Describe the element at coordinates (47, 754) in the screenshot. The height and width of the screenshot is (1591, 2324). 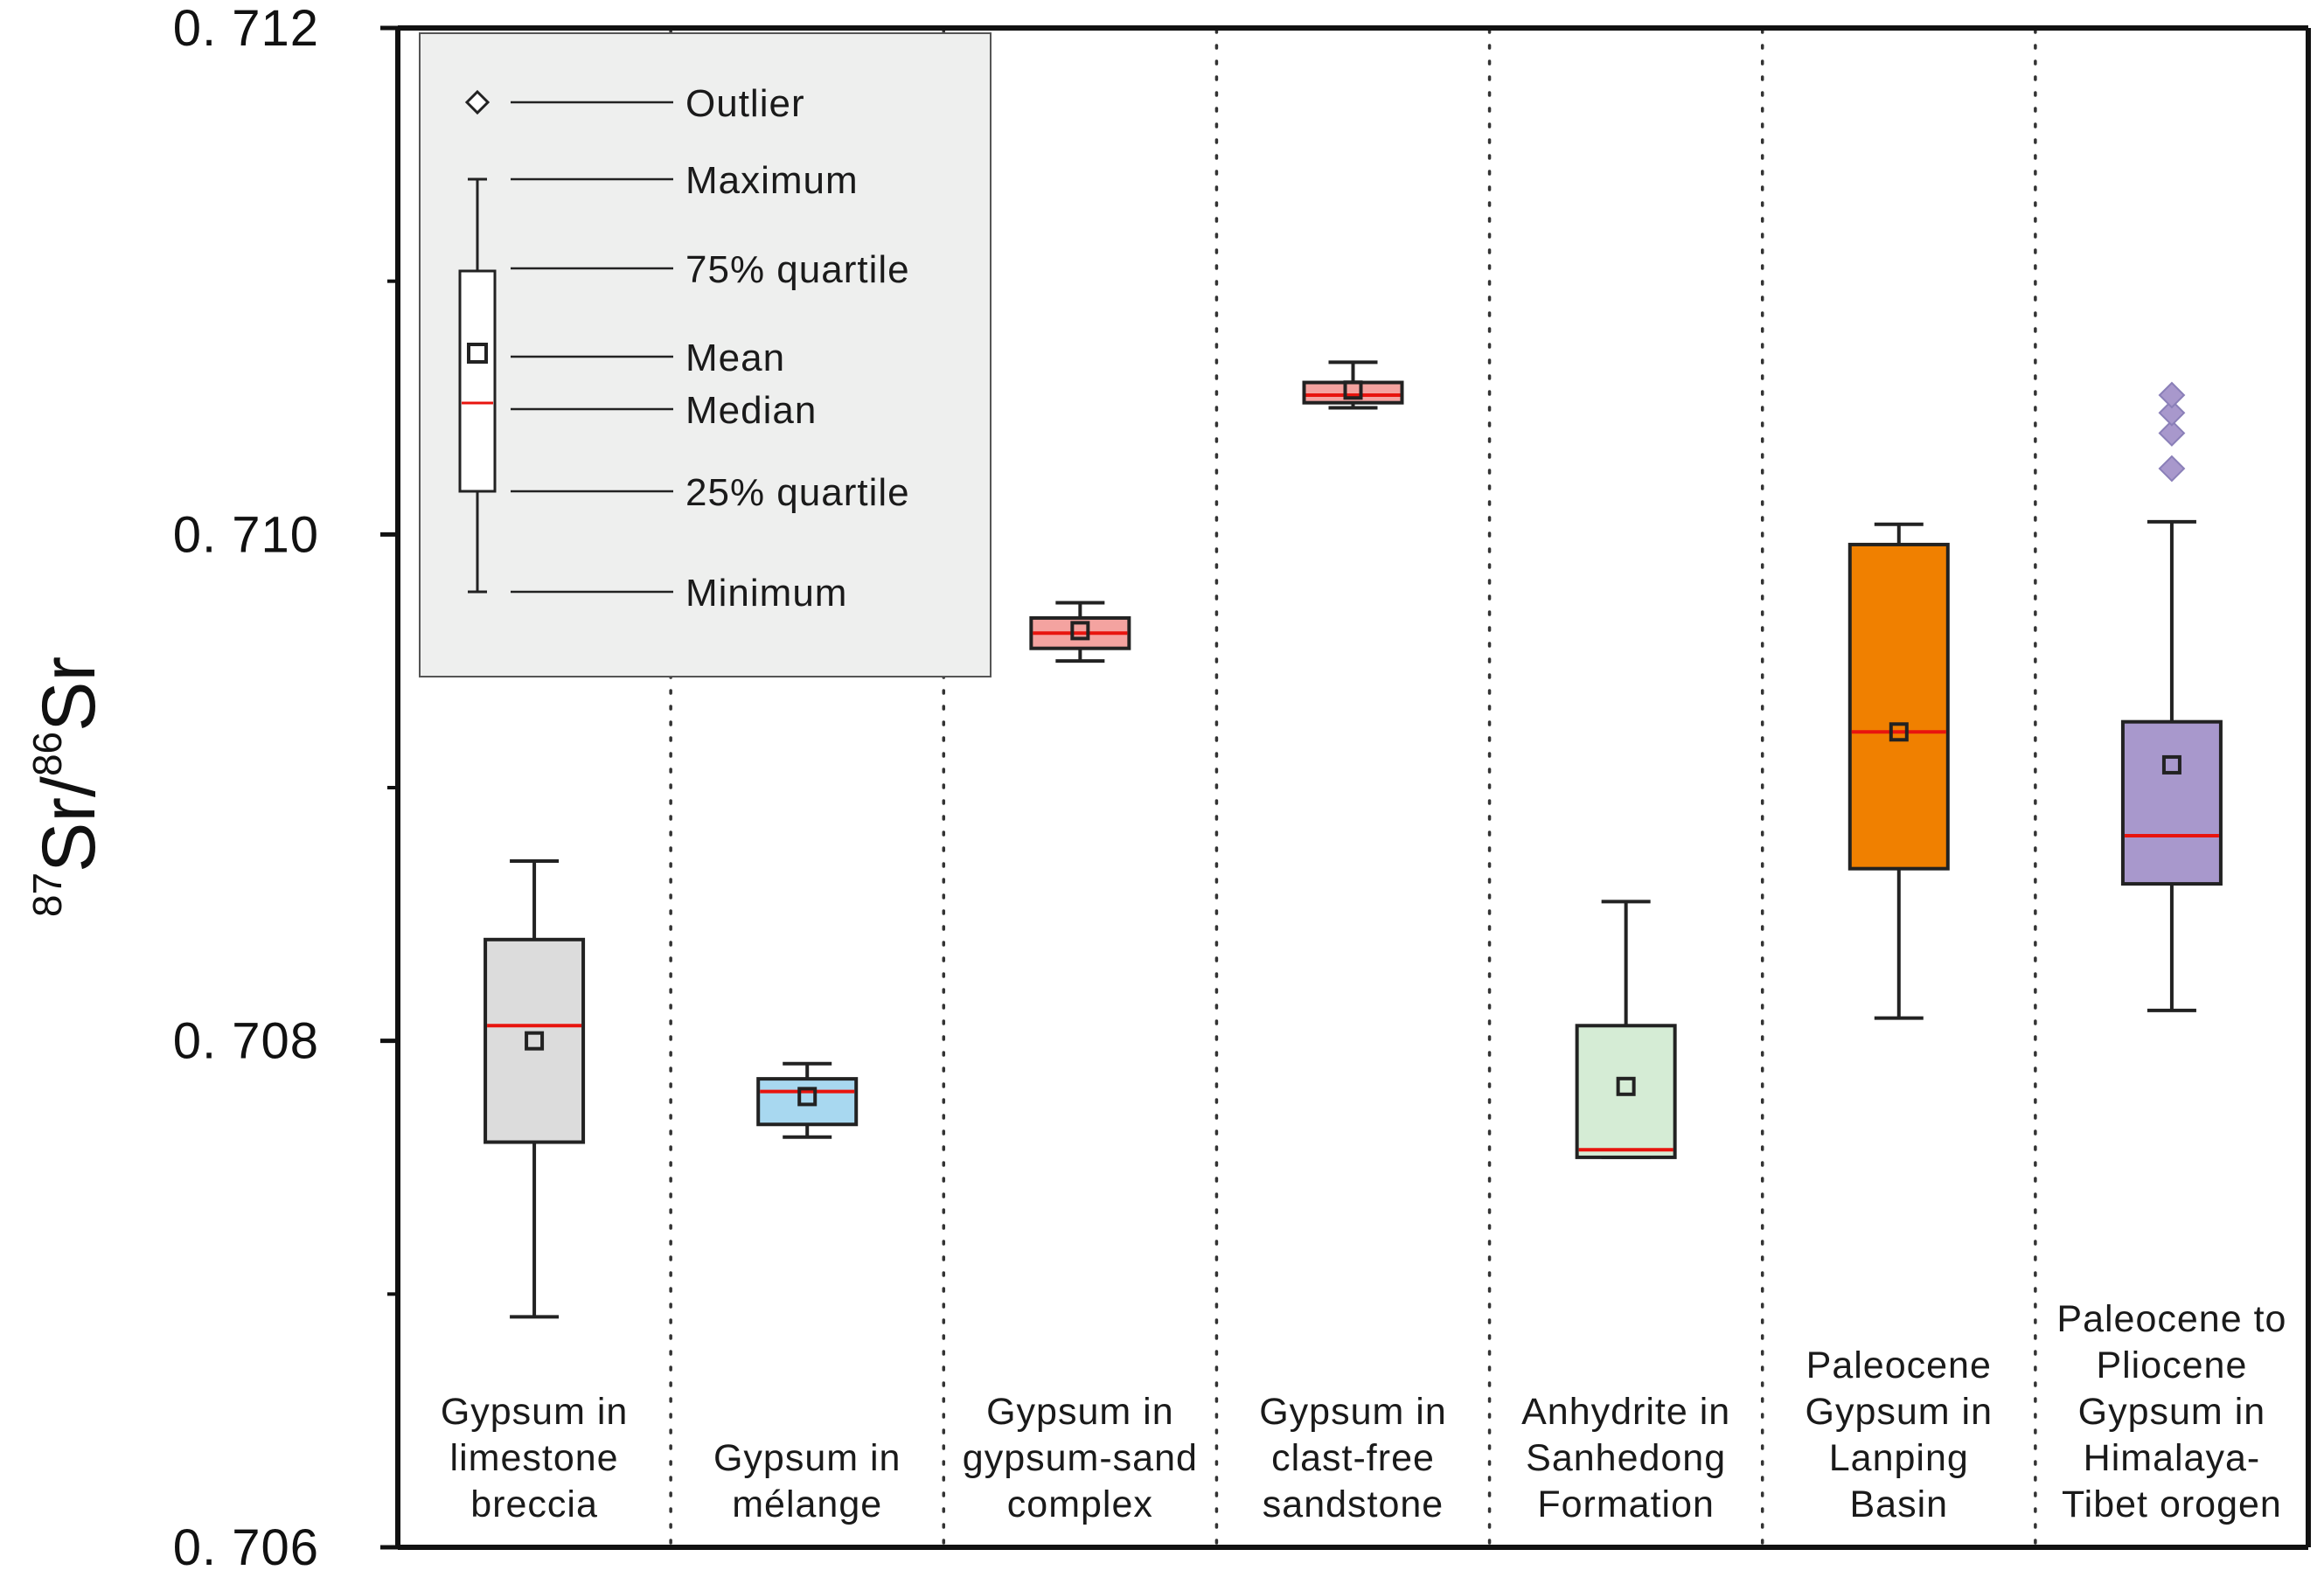
I see `y-axis-label-part: 86` at that location.